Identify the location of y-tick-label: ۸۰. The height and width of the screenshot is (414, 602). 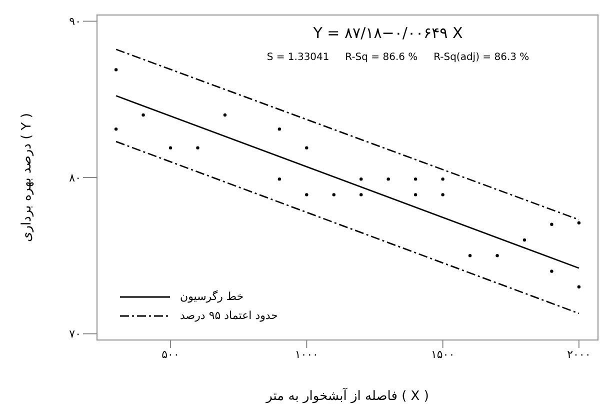
(75, 177).